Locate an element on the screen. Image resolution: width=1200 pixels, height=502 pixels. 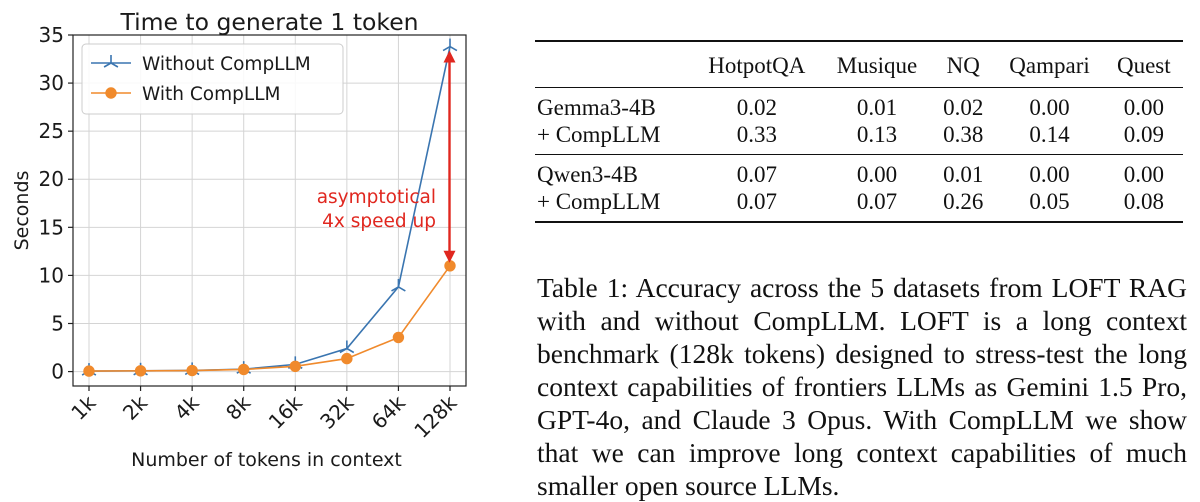
table-header-corner is located at coordinates (613, 64).